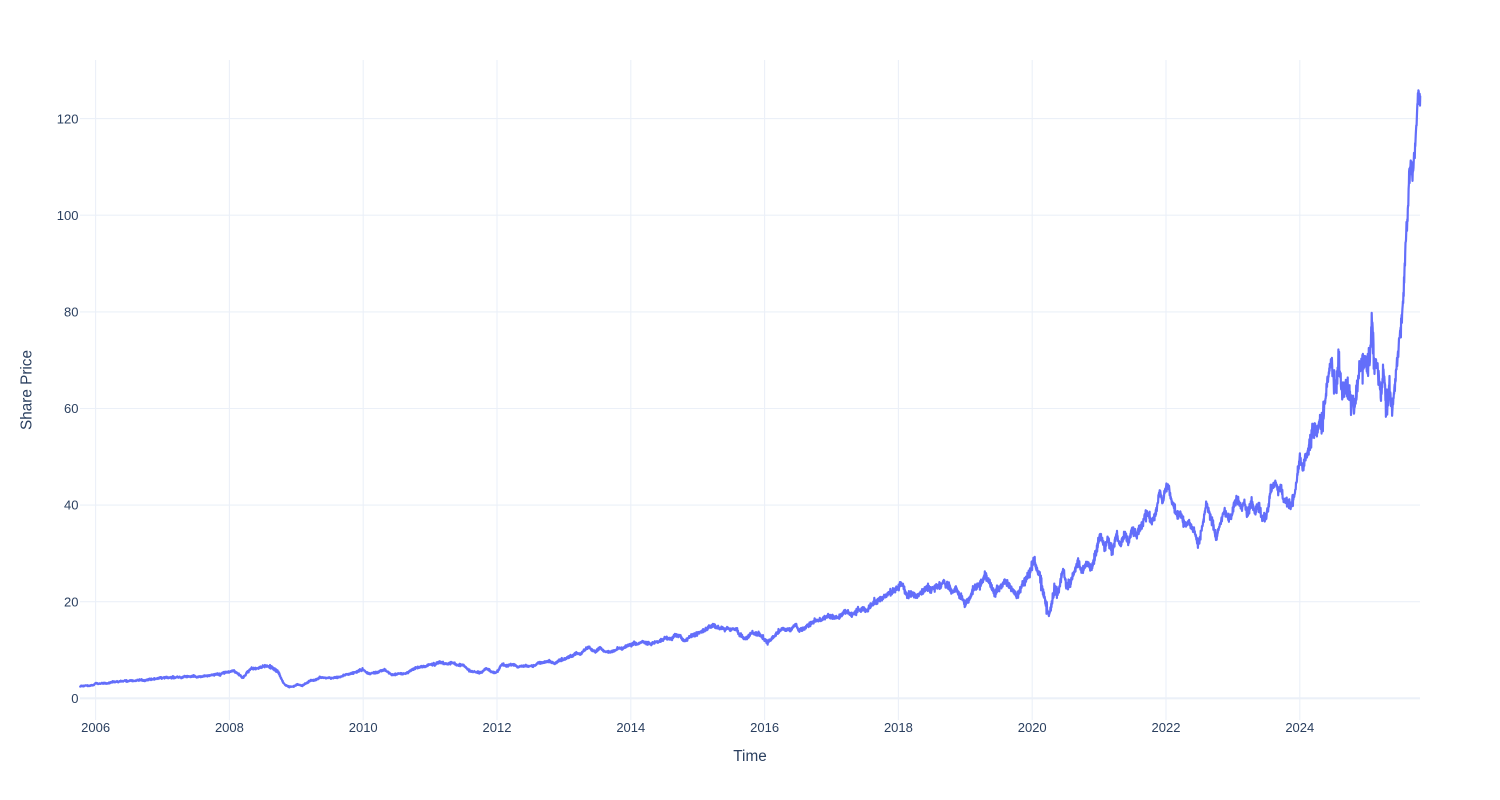  Describe the element at coordinates (749, 756) in the screenshot. I see `svg-text: Time` at that location.